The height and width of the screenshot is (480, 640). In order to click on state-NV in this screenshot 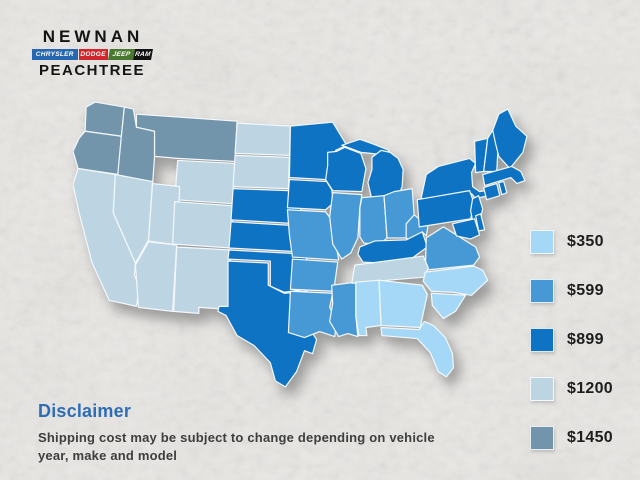, I will do `click(133, 218)`.